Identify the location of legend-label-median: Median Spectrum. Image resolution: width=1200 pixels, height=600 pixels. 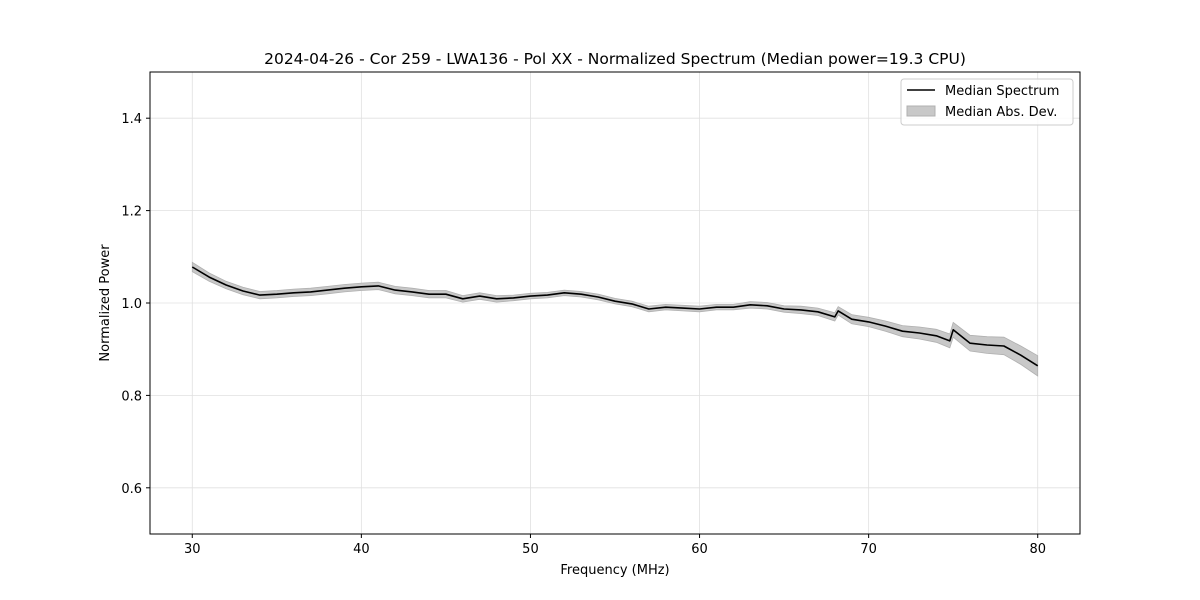
(1002, 91).